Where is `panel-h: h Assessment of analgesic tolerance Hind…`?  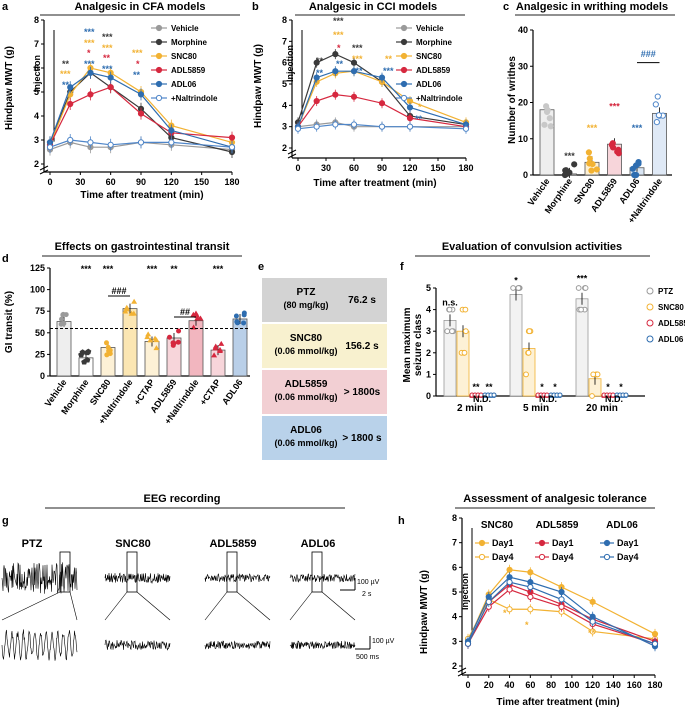 panel-h: h Assessment of analgesic tolerance Hind… is located at coordinates (530, 600).